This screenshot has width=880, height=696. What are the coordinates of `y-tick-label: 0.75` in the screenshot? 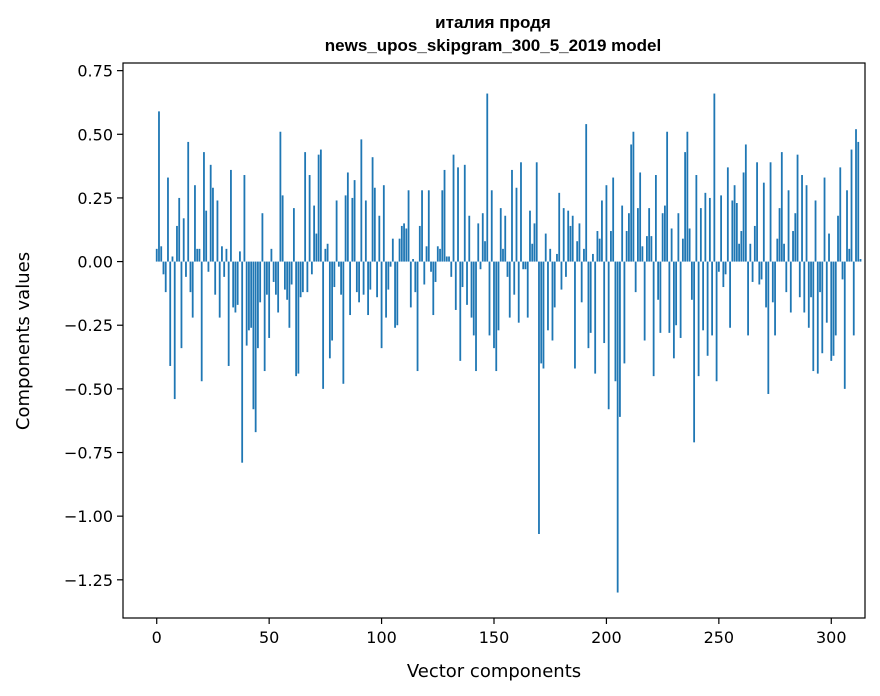 It's located at (95, 71).